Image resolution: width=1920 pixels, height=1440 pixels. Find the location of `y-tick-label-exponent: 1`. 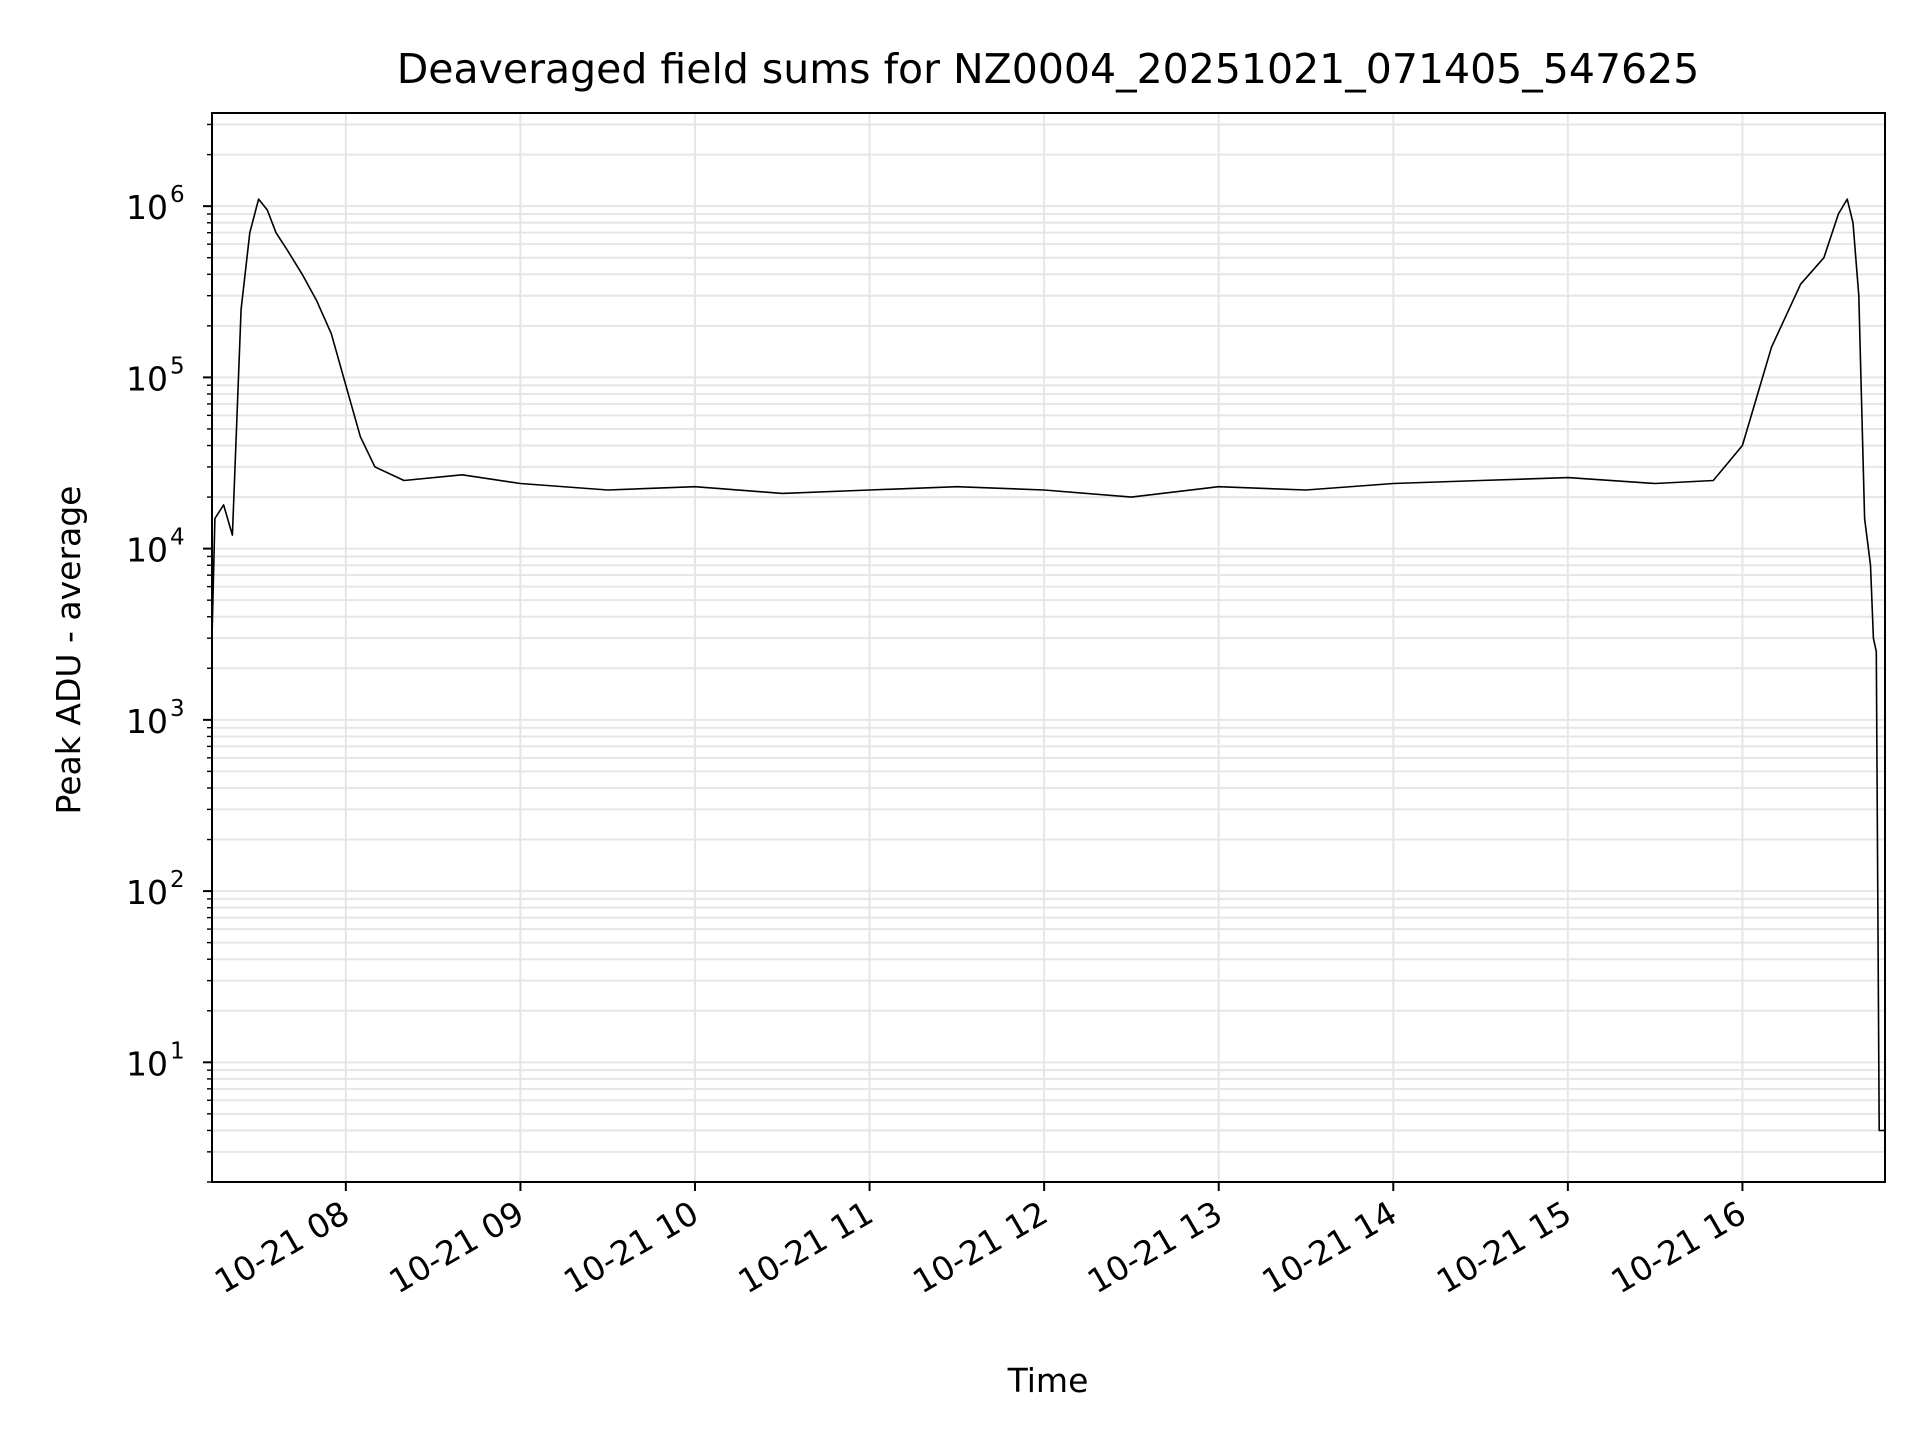

y-tick-label-exponent: 1 is located at coordinates (177, 1051).